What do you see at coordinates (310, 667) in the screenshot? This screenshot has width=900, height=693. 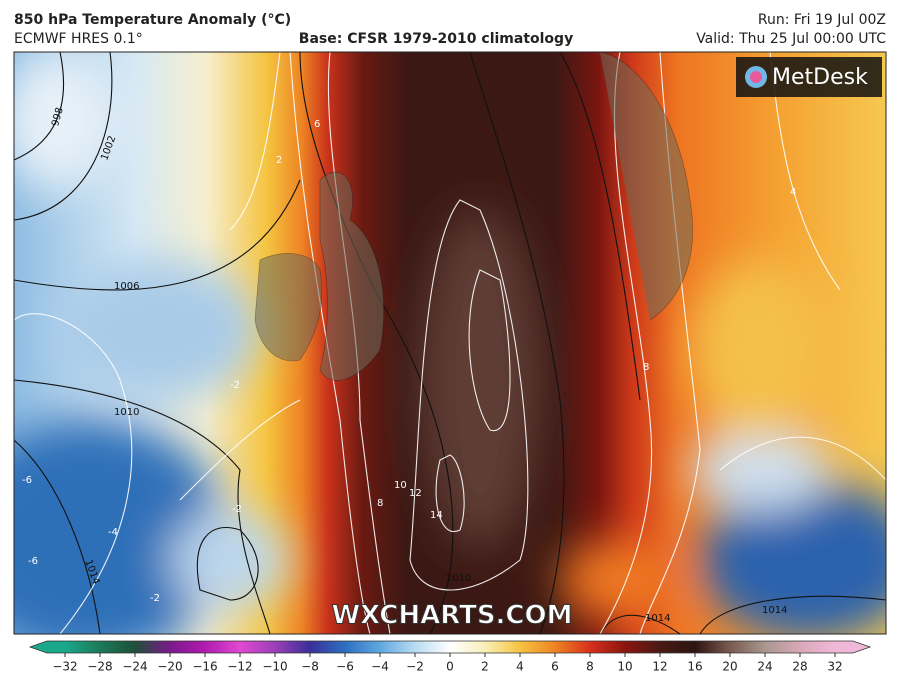 I see `colorbar-tick-label: −8` at bounding box center [310, 667].